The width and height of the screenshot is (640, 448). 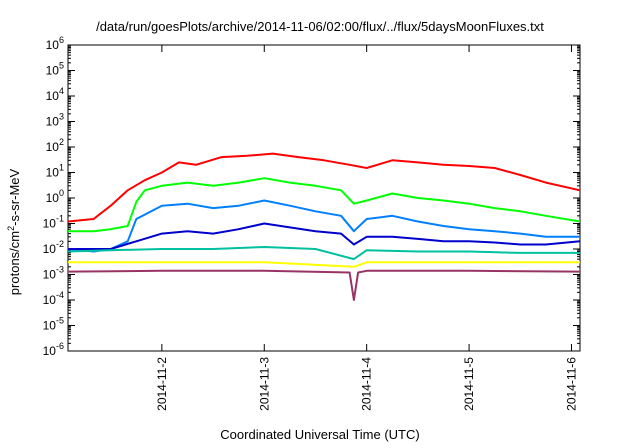 What do you see at coordinates (55, 69) in the screenshot?
I see `y-tick-label: 10⁵` at bounding box center [55, 69].